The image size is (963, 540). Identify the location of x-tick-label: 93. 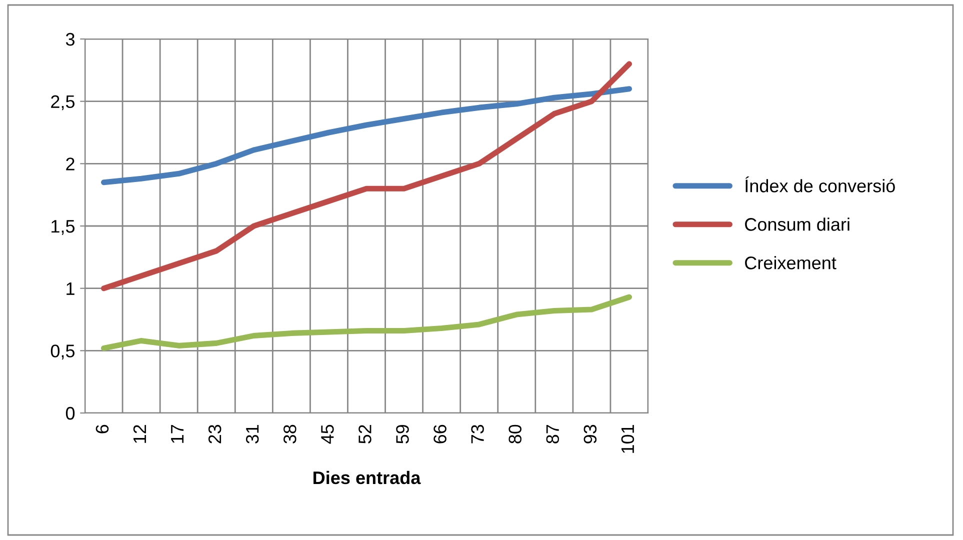
(590, 434).